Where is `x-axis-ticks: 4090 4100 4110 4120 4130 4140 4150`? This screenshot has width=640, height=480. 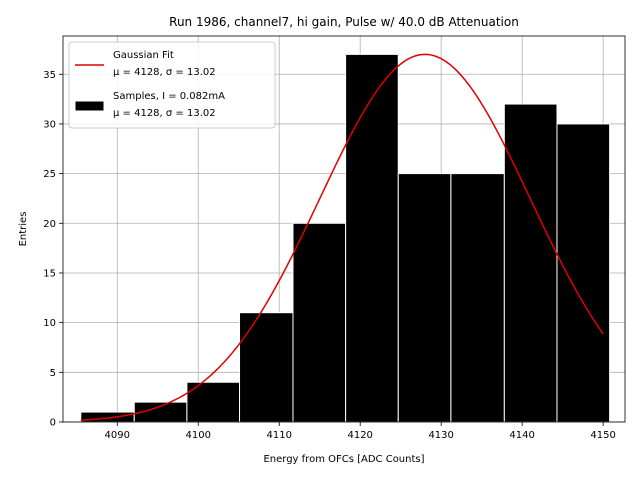 x-axis-ticks: 4090 4100 4110 4120 4130 4140 4150 is located at coordinates (360, 431).